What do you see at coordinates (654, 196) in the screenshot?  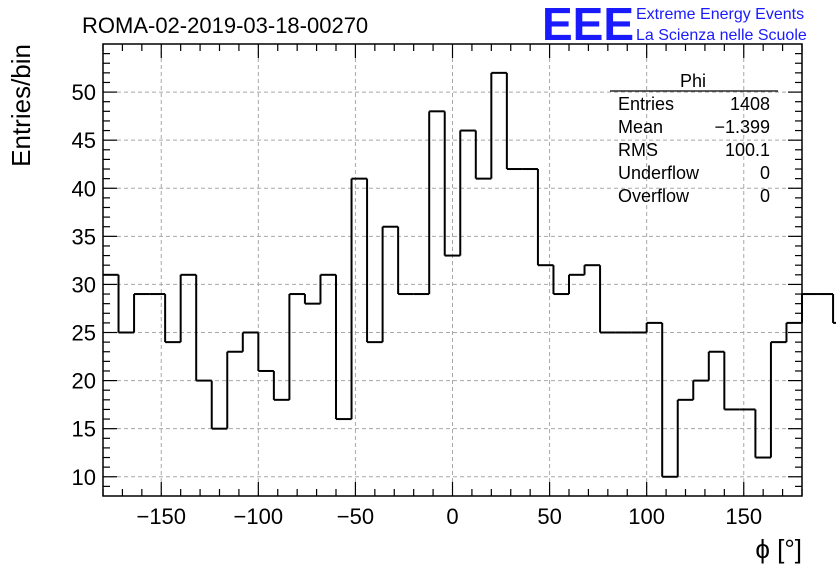 I see `stats-label: Overflow` at bounding box center [654, 196].